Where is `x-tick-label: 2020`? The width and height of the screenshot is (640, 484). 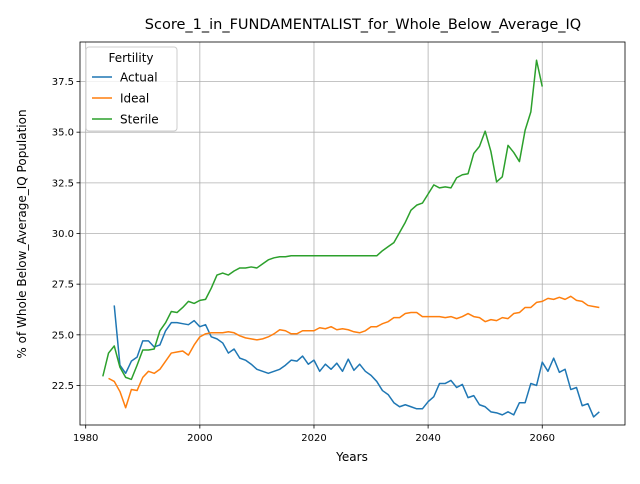 x-tick-label: 2020 is located at coordinates (313, 438).